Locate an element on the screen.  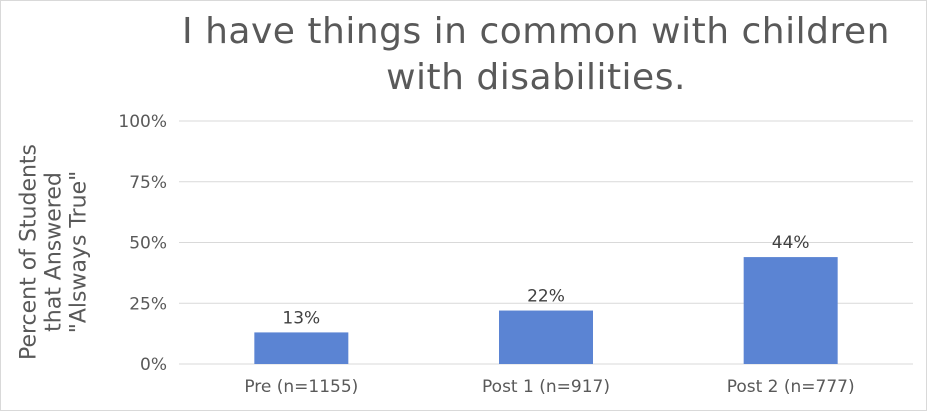
y-tick-label-0: 0% is located at coordinates (153, 365).